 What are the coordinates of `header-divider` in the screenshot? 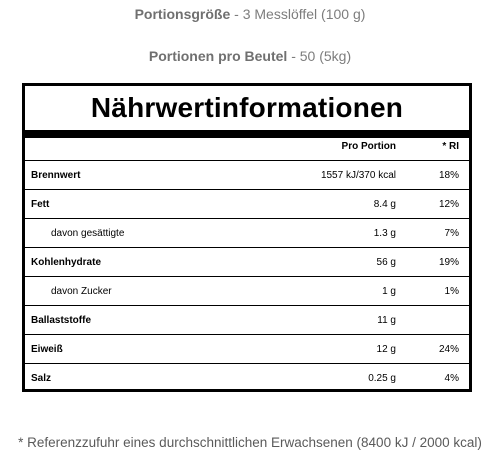 It's located at (247, 160).